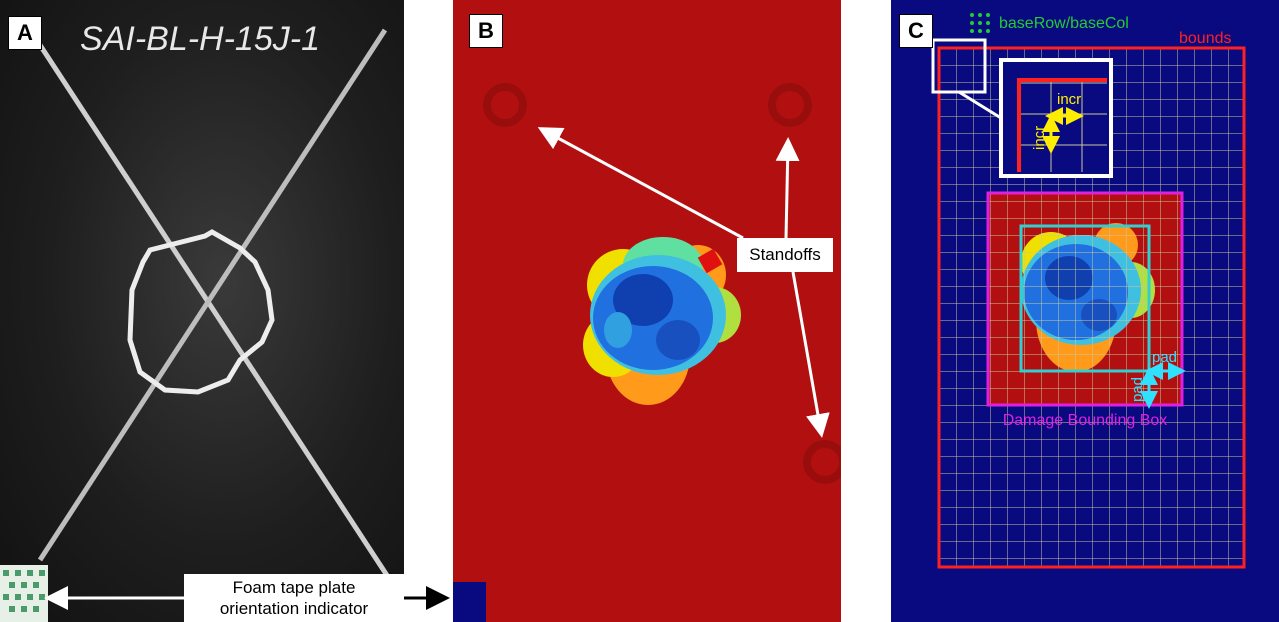  Describe the element at coordinates (1085, 420) in the screenshot. I see `damage-bounding-box-label: Damage Bounding Box` at that location.